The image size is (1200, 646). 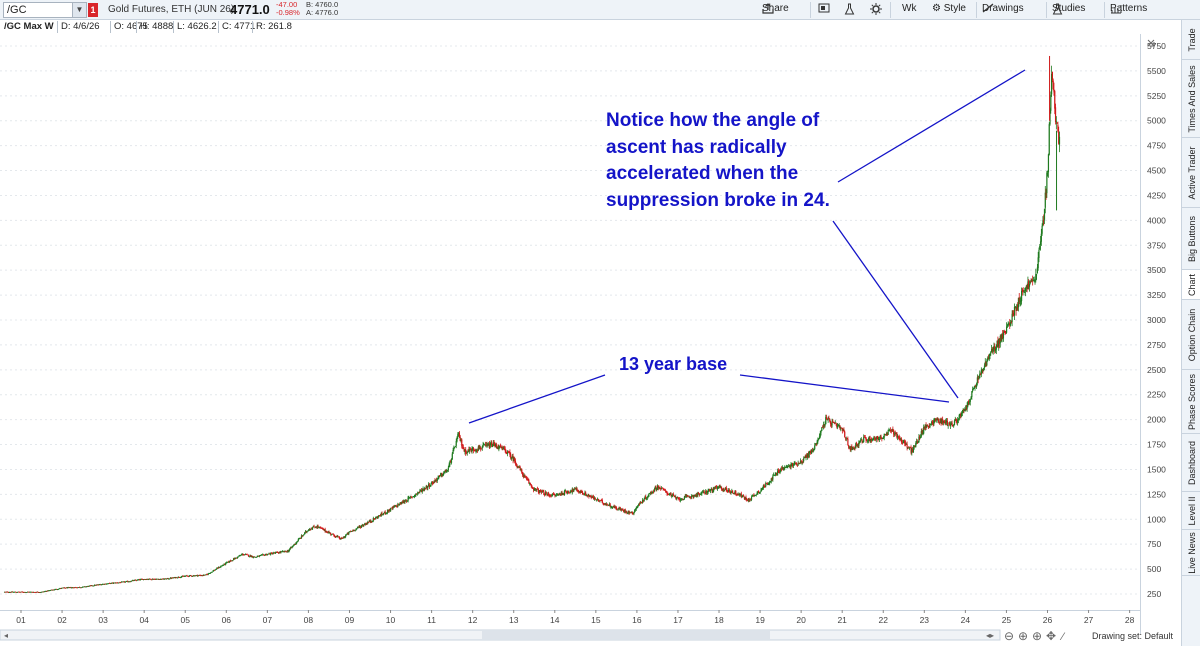 I want to click on side-tab-live-news: Live News, so click(x=1191, y=553).